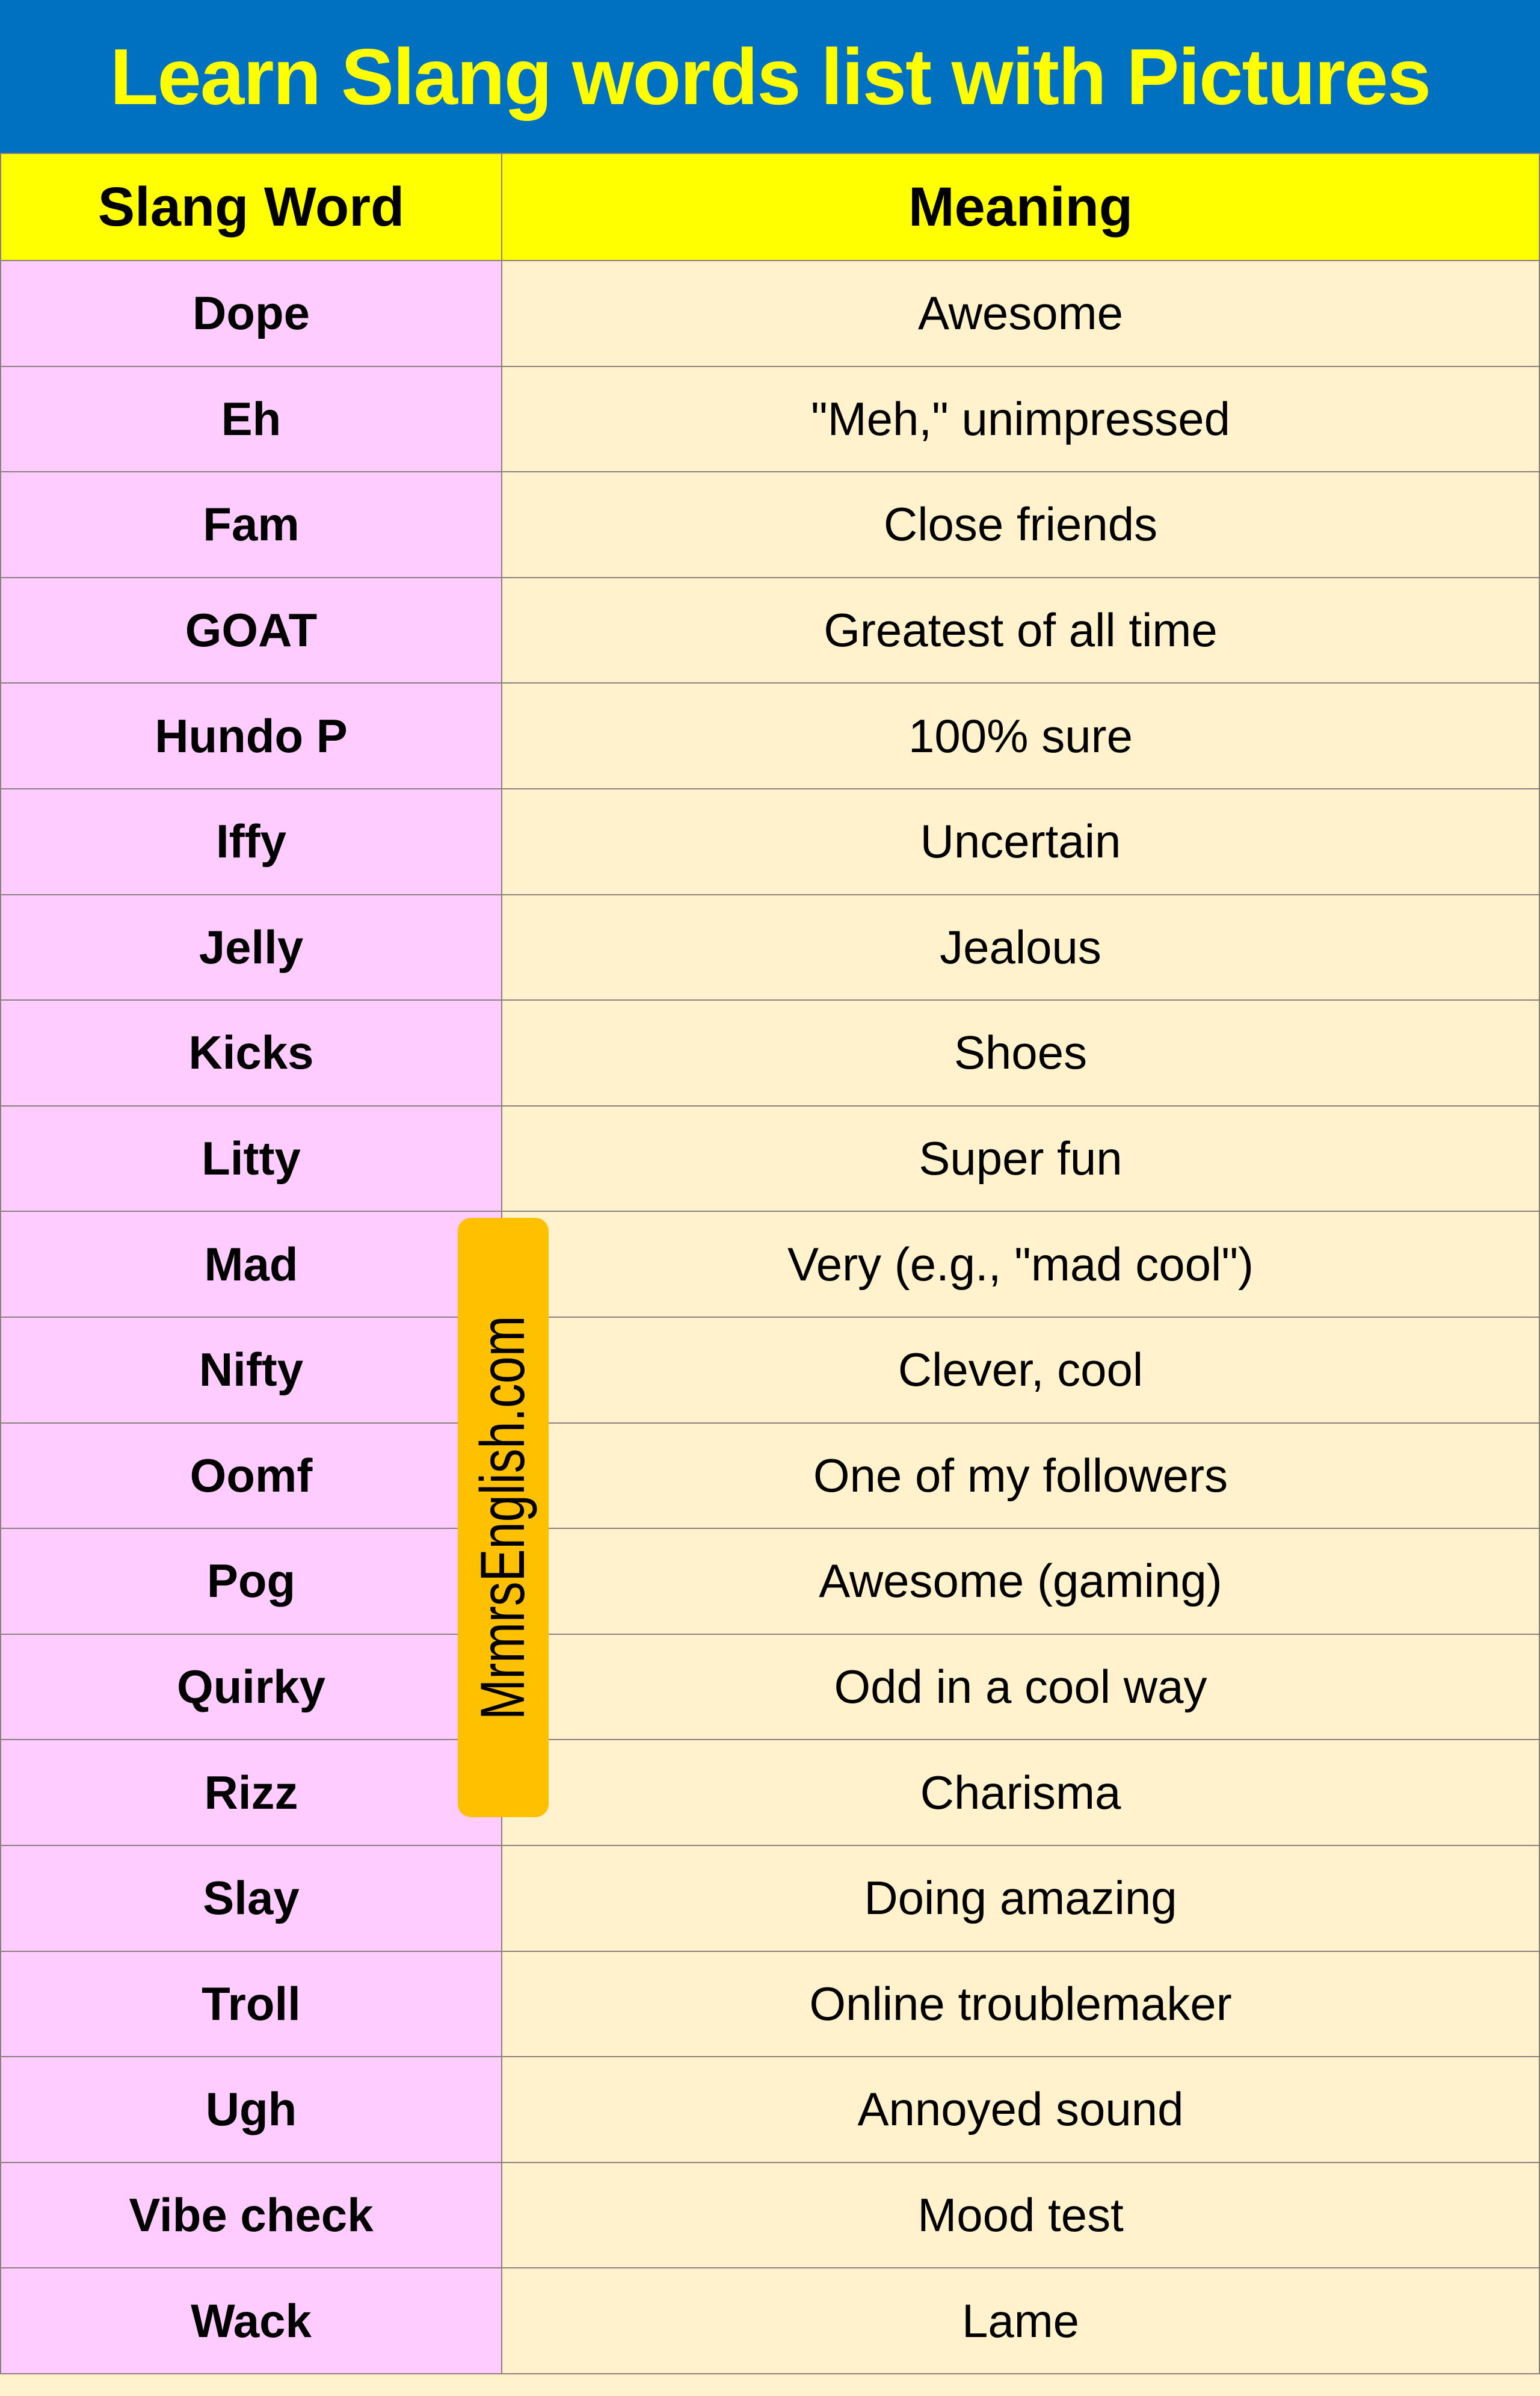 The image size is (1540, 2396). What do you see at coordinates (251, 2215) in the screenshot?
I see `slang-word-cell: Vibe check` at bounding box center [251, 2215].